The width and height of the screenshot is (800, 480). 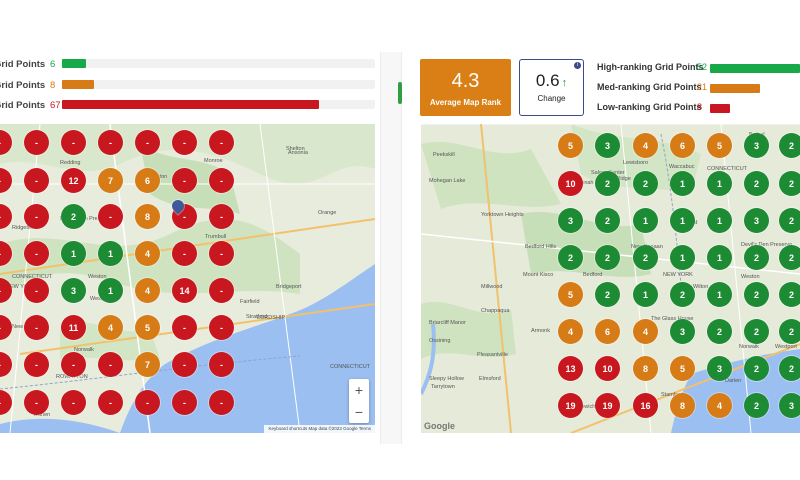 What do you see at coordinates (359, 412) in the screenshot?
I see `zoom-out-button: −` at bounding box center [359, 412].